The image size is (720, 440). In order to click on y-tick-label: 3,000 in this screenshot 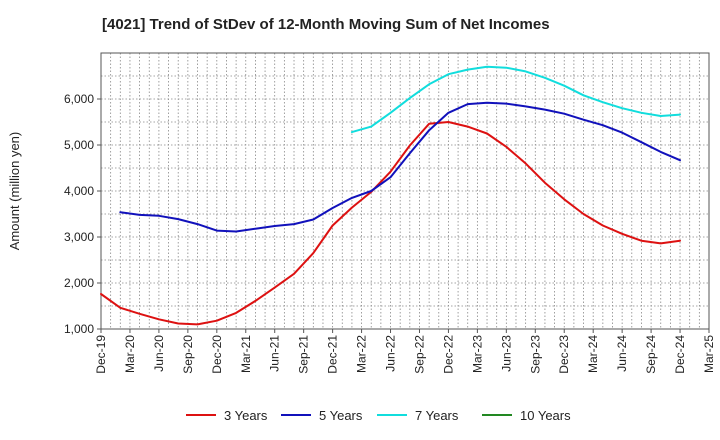, I will do `click(79, 237)`.